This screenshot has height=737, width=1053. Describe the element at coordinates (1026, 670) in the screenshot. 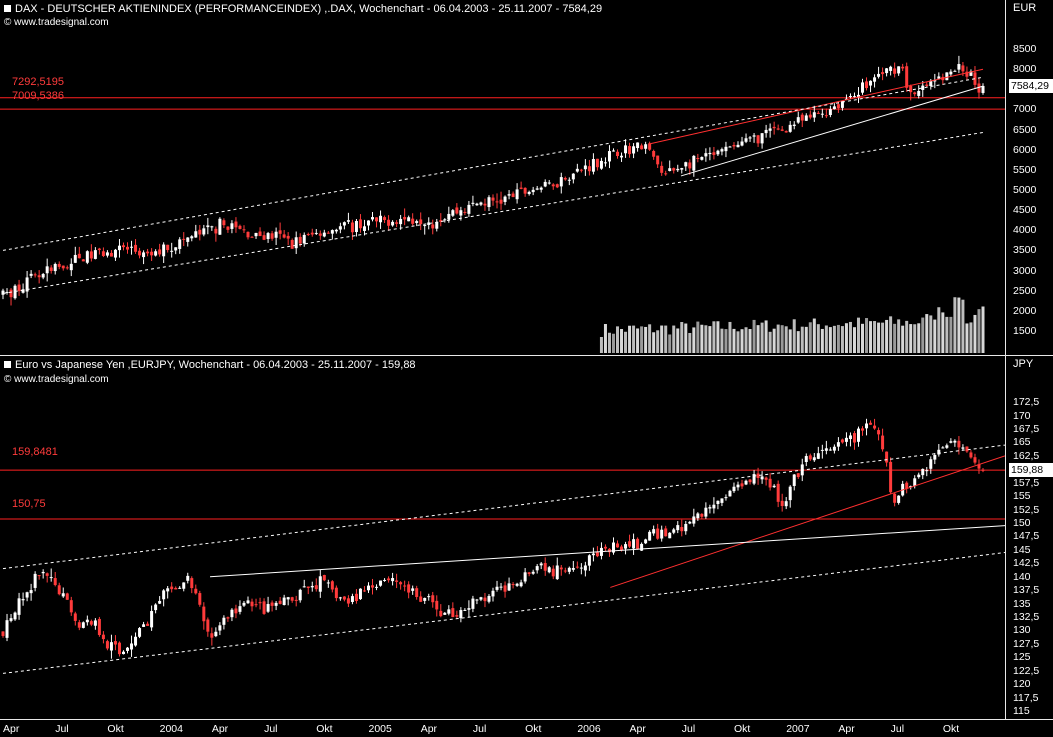

I see `eurjpy-y-tick: 122,5` at that location.